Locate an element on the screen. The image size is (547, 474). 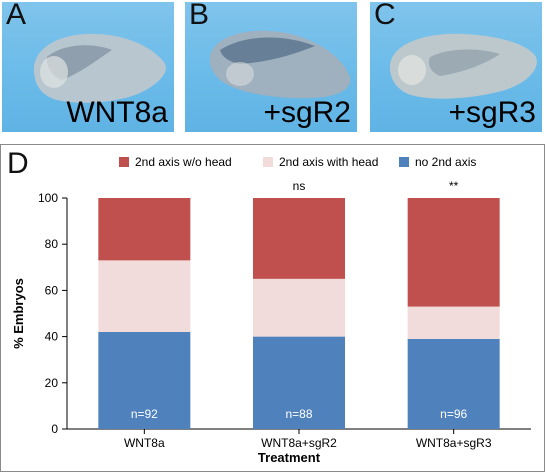
x-tick-label: WNT8a+sgR3 is located at coordinates (454, 443).